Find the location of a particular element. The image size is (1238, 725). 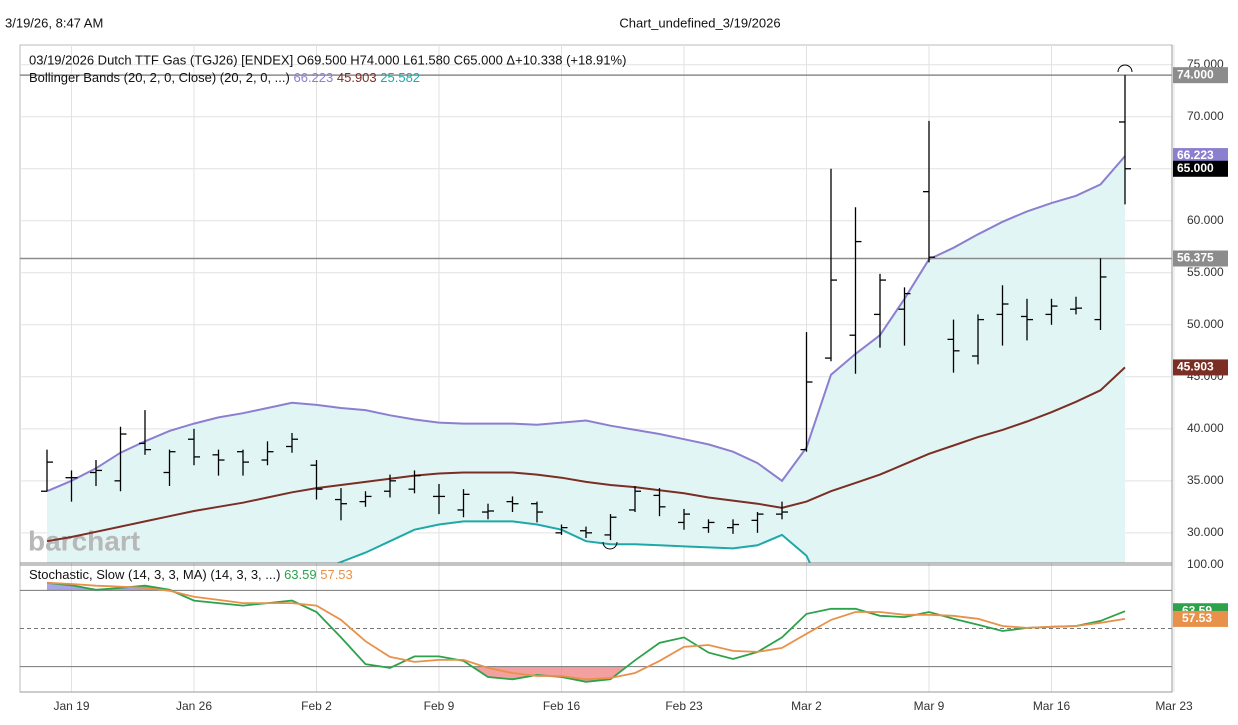

legend-value: 57.53 is located at coordinates (336, 574).